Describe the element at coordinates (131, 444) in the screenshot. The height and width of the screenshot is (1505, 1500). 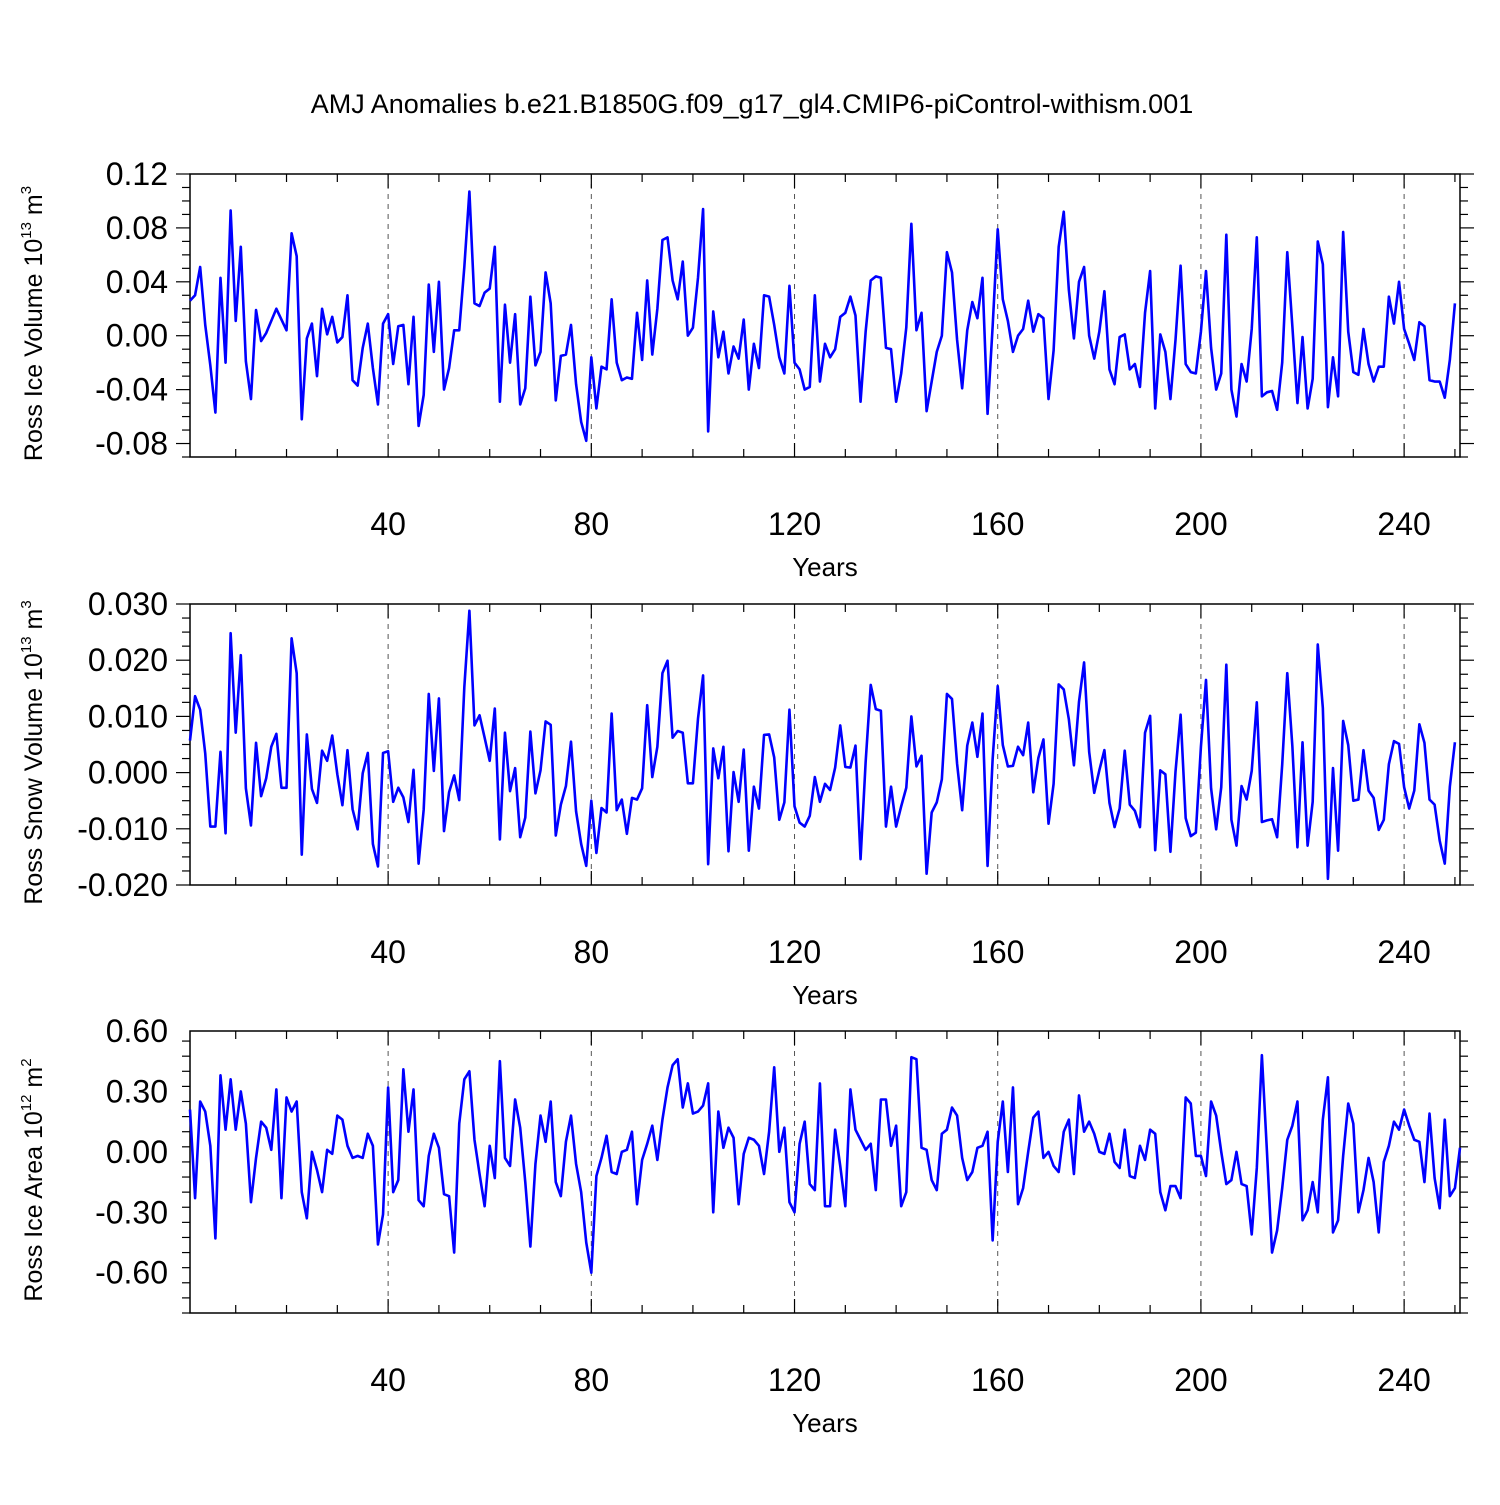
I see `y-tick-label: -0.08` at that location.